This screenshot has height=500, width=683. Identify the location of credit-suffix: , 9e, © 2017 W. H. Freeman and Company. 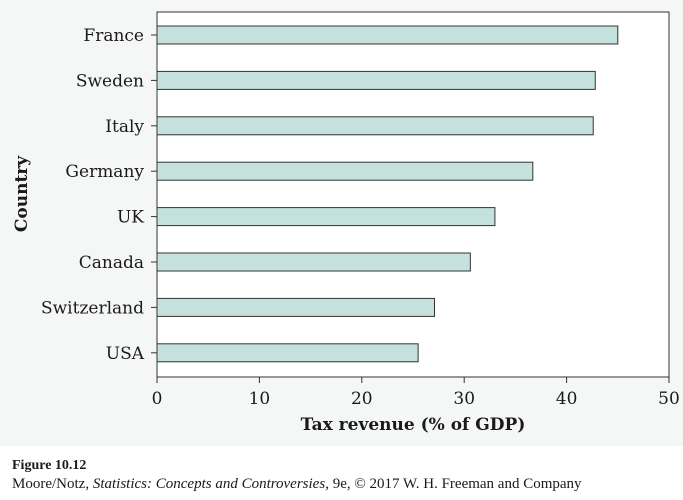
(453, 484).